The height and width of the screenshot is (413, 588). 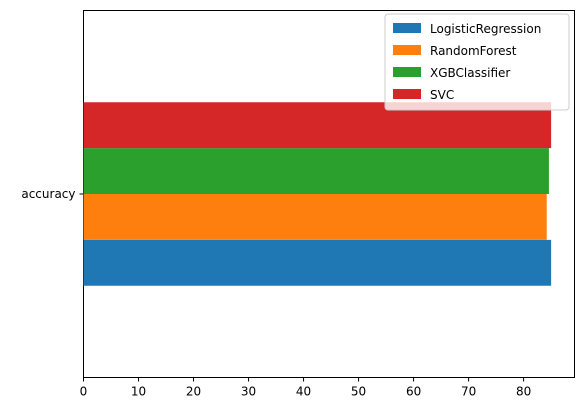 What do you see at coordinates (317, 262) in the screenshot?
I see `bar-logisticregression` at bounding box center [317, 262].